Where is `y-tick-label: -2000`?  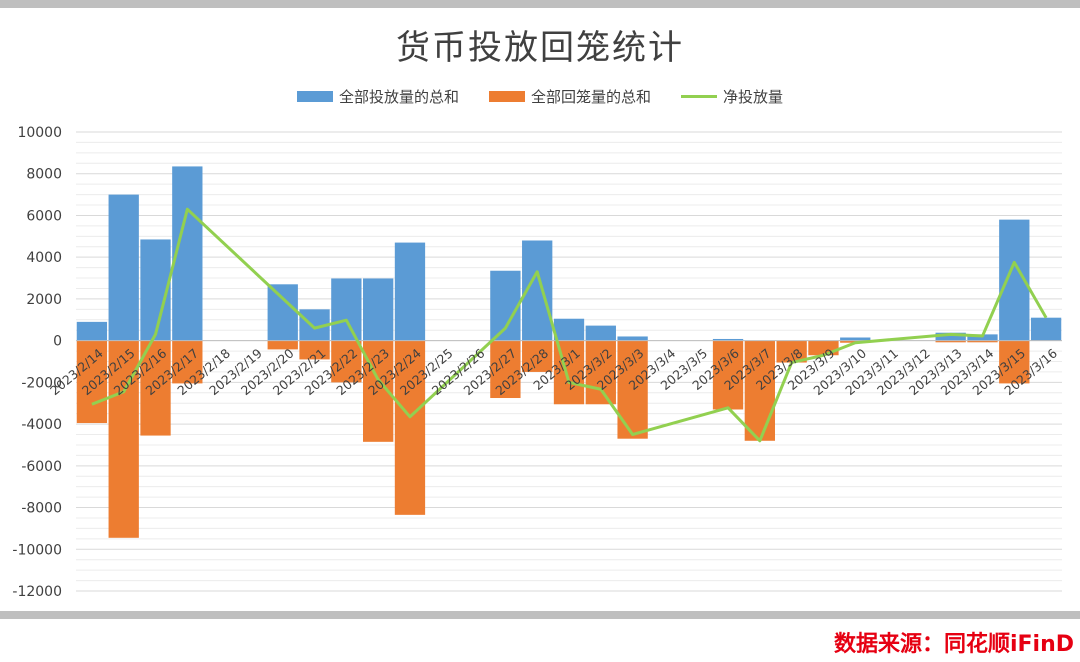 y-tick-label: -2000 is located at coordinates (41, 383).